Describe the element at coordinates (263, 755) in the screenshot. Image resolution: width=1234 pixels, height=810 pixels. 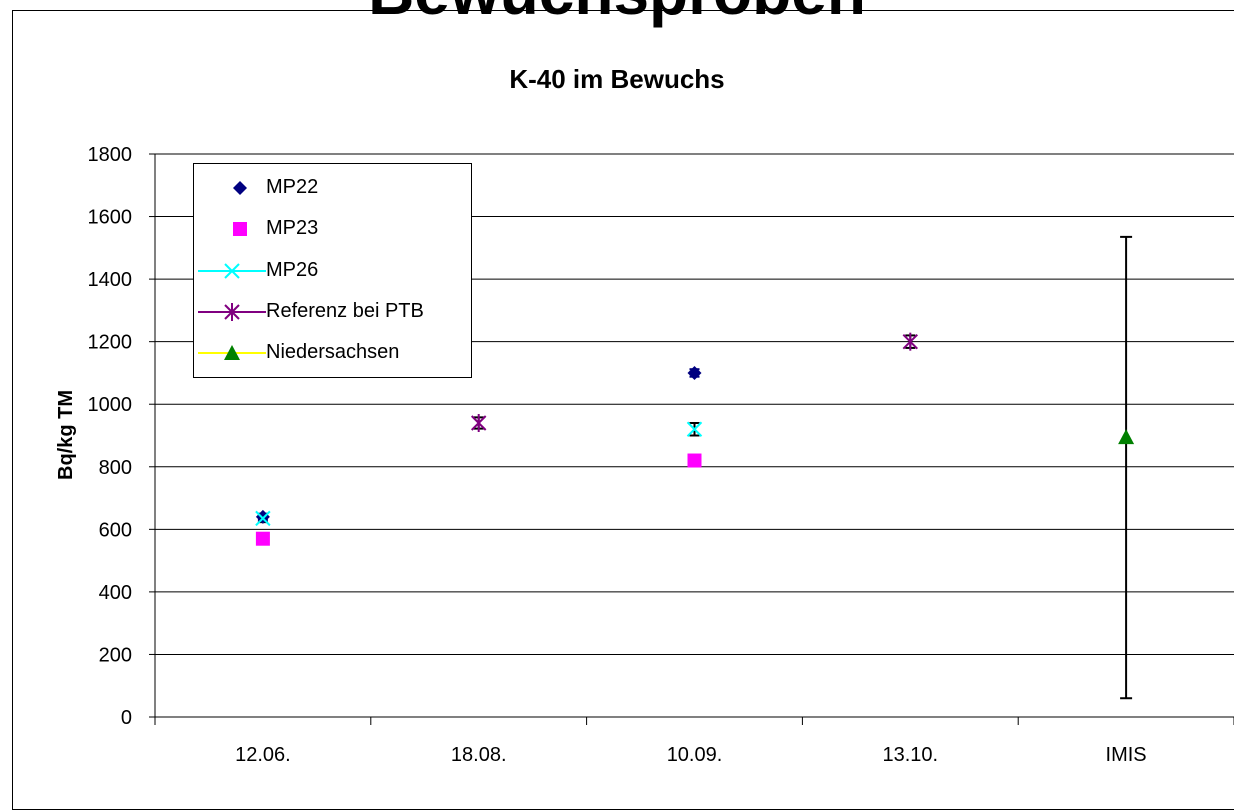
I see `x-tick-label: 12.06.` at that location.